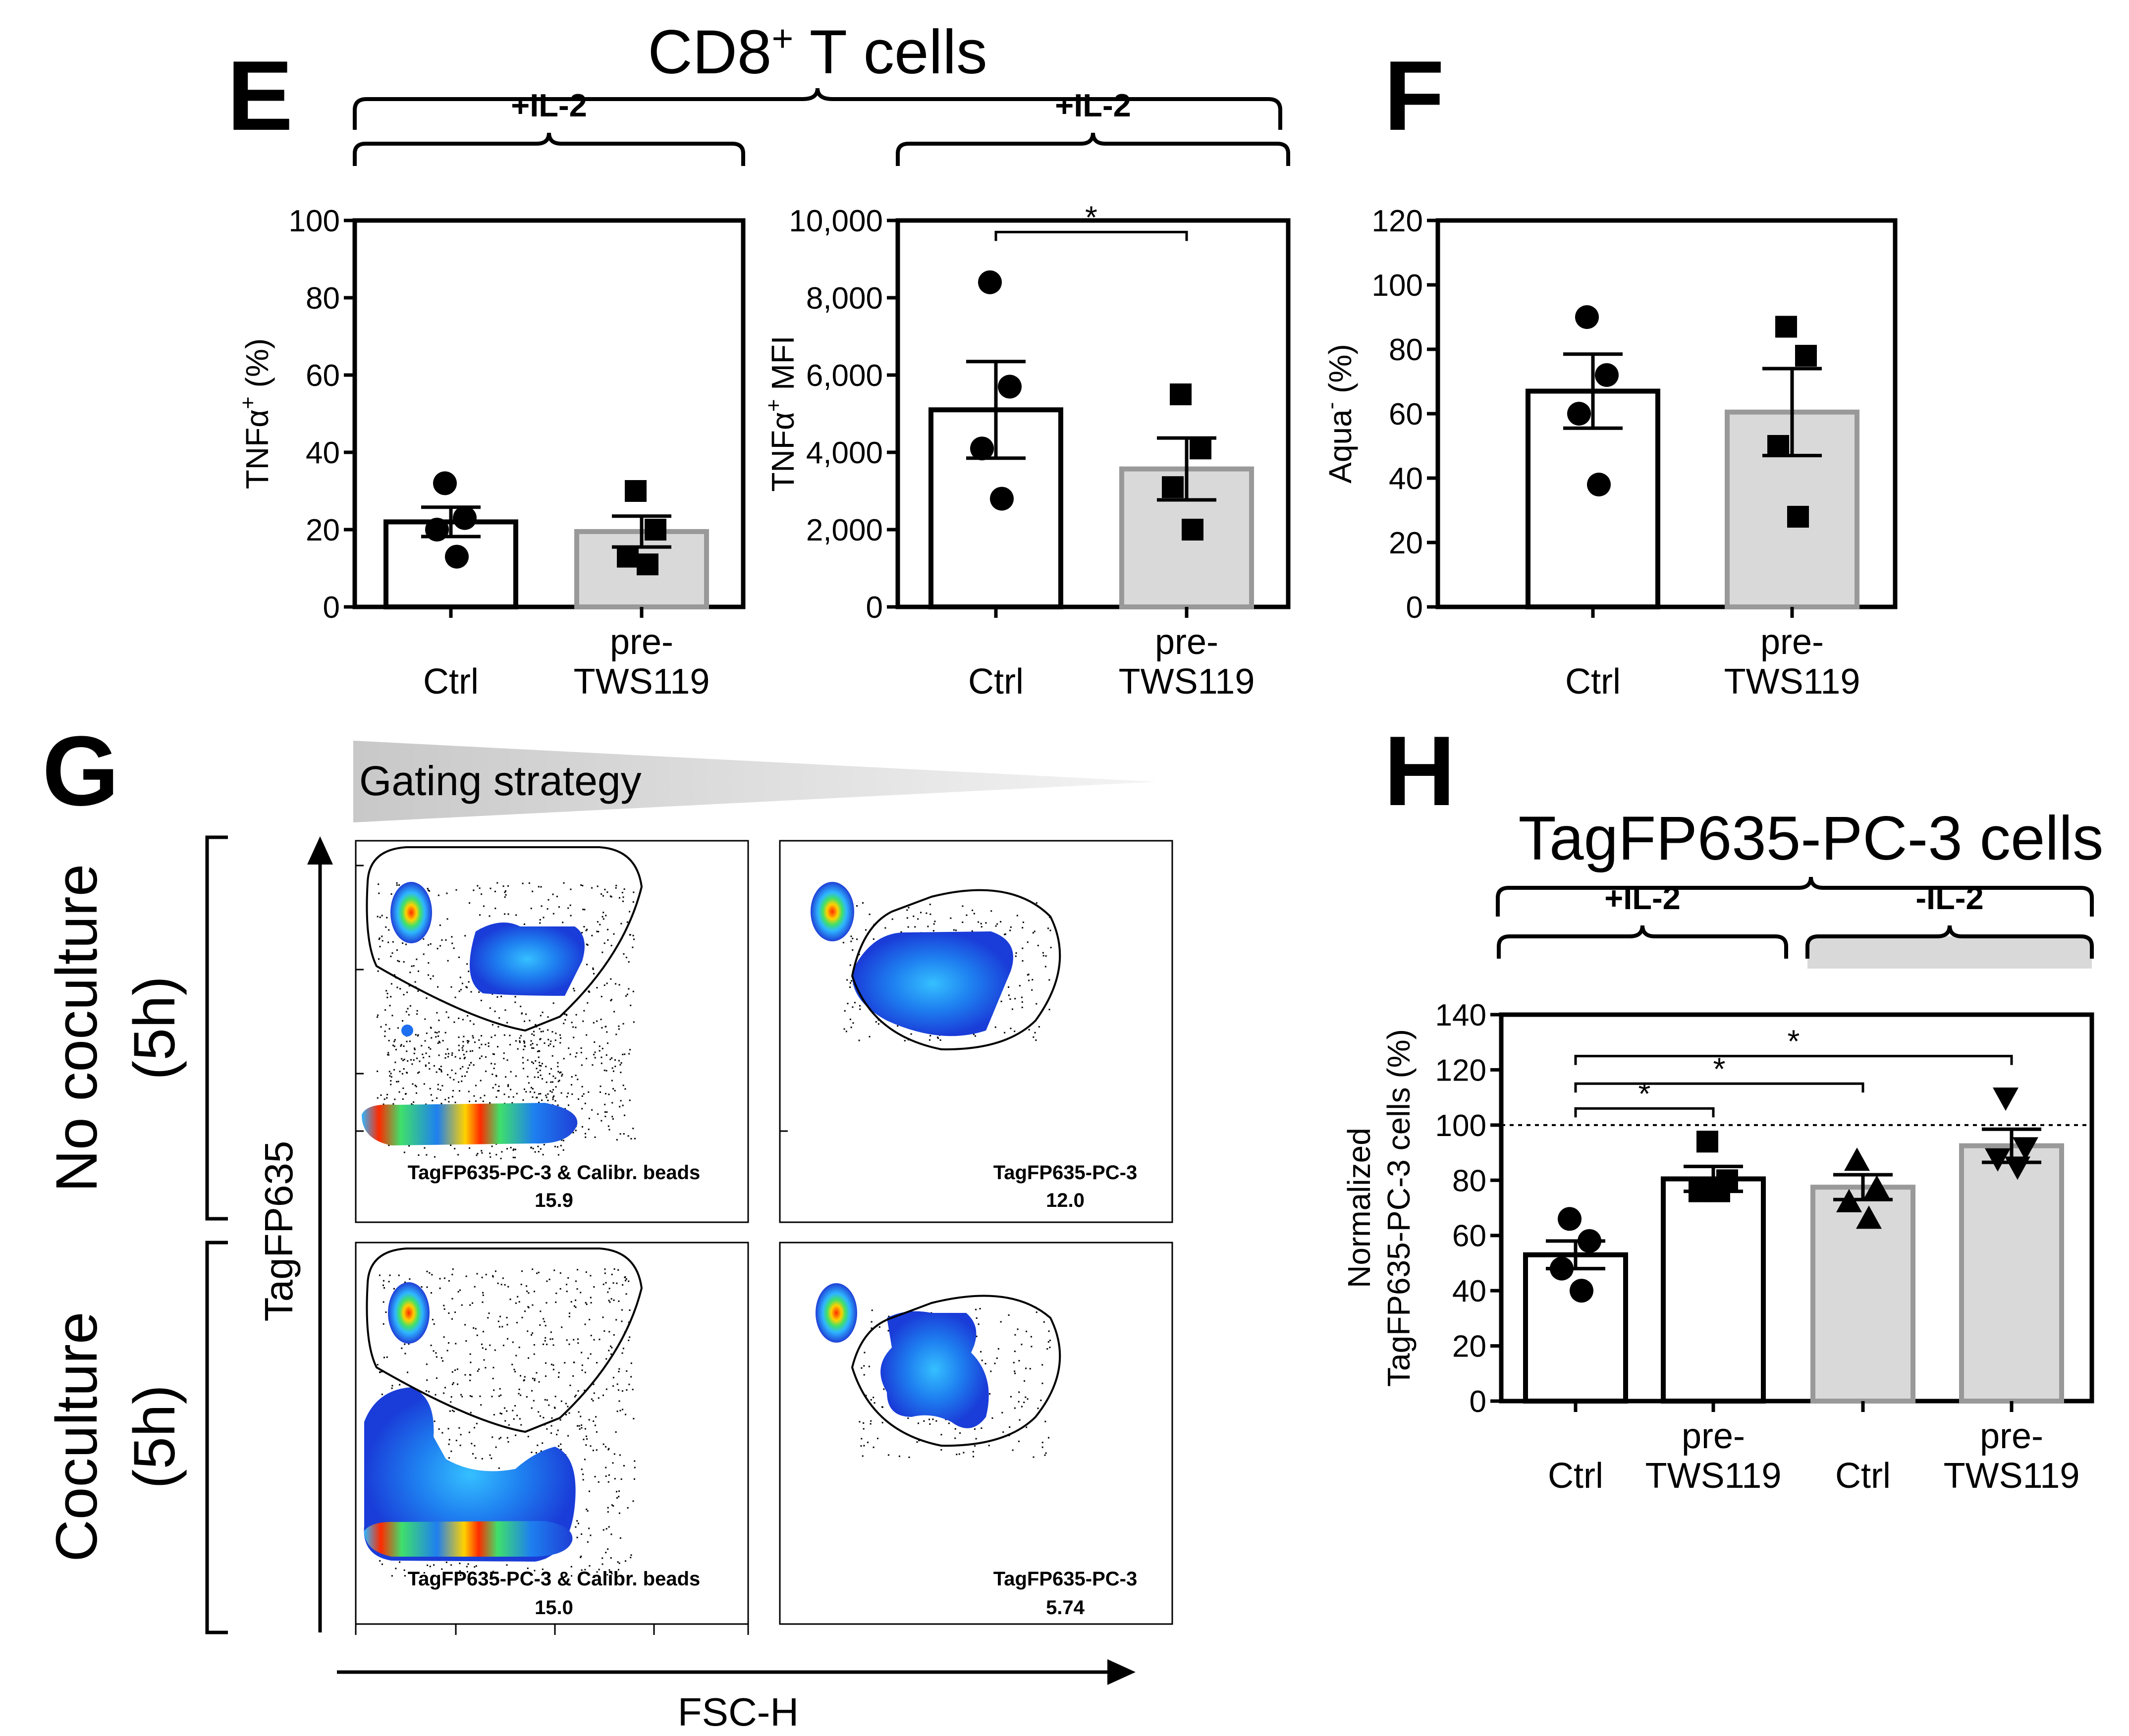  Describe the element at coordinates (1093, 149) in the screenshot. I see `il2-bracket-E2` at that location.